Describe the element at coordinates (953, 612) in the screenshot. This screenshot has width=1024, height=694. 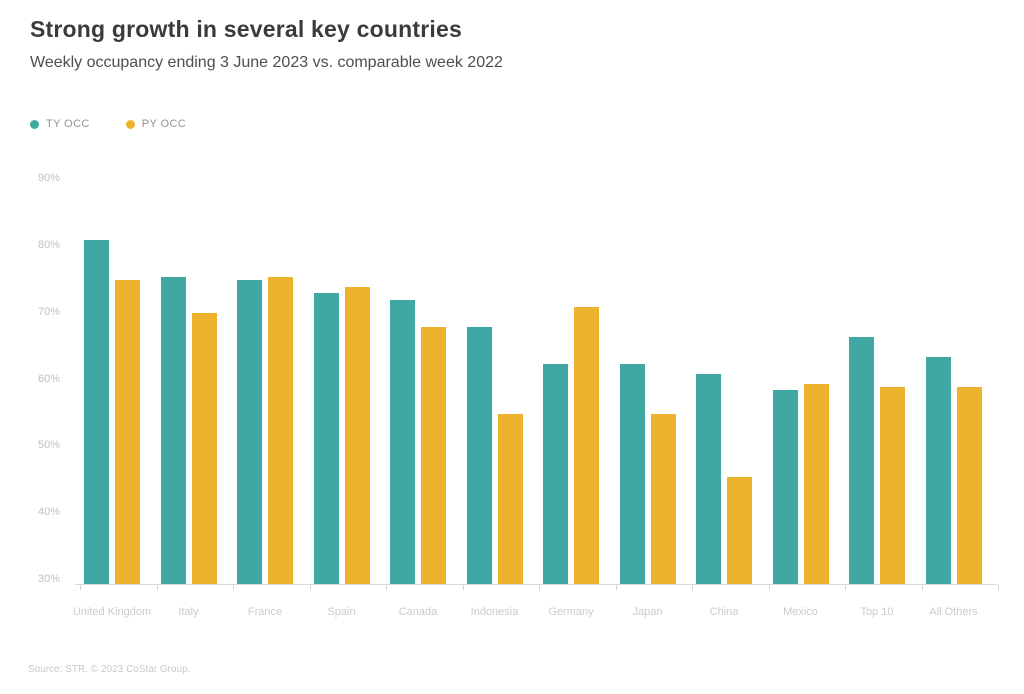
I see `x-axis-label-all-others: All Others` at that location.